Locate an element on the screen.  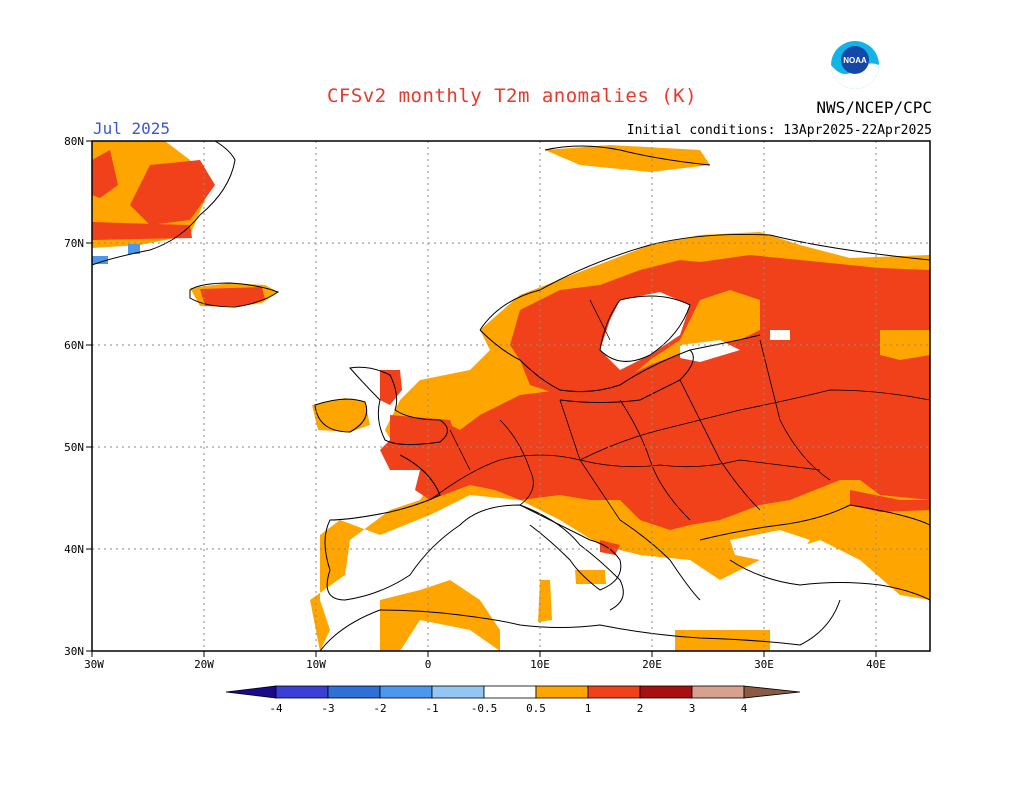
anomaly-blue-regions is located at coordinates (116, 254).